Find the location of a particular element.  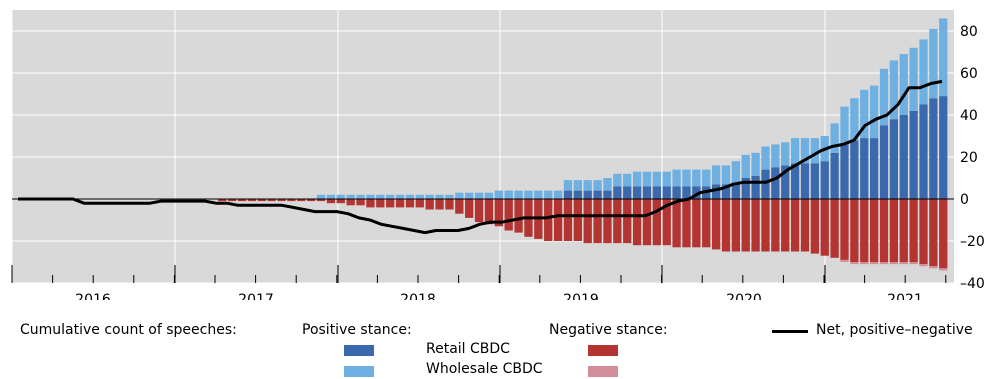

y-tick-label: –20 is located at coordinates (972, 242).